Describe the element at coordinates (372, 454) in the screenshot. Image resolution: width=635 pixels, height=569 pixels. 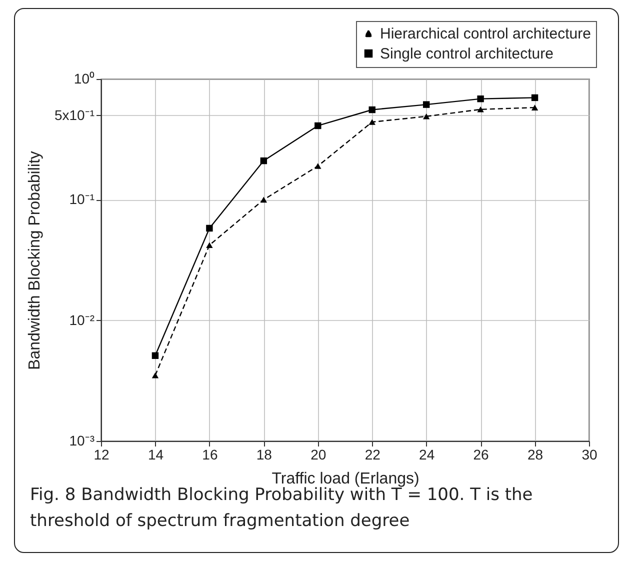
I see `x-tick-label: 22` at that location.